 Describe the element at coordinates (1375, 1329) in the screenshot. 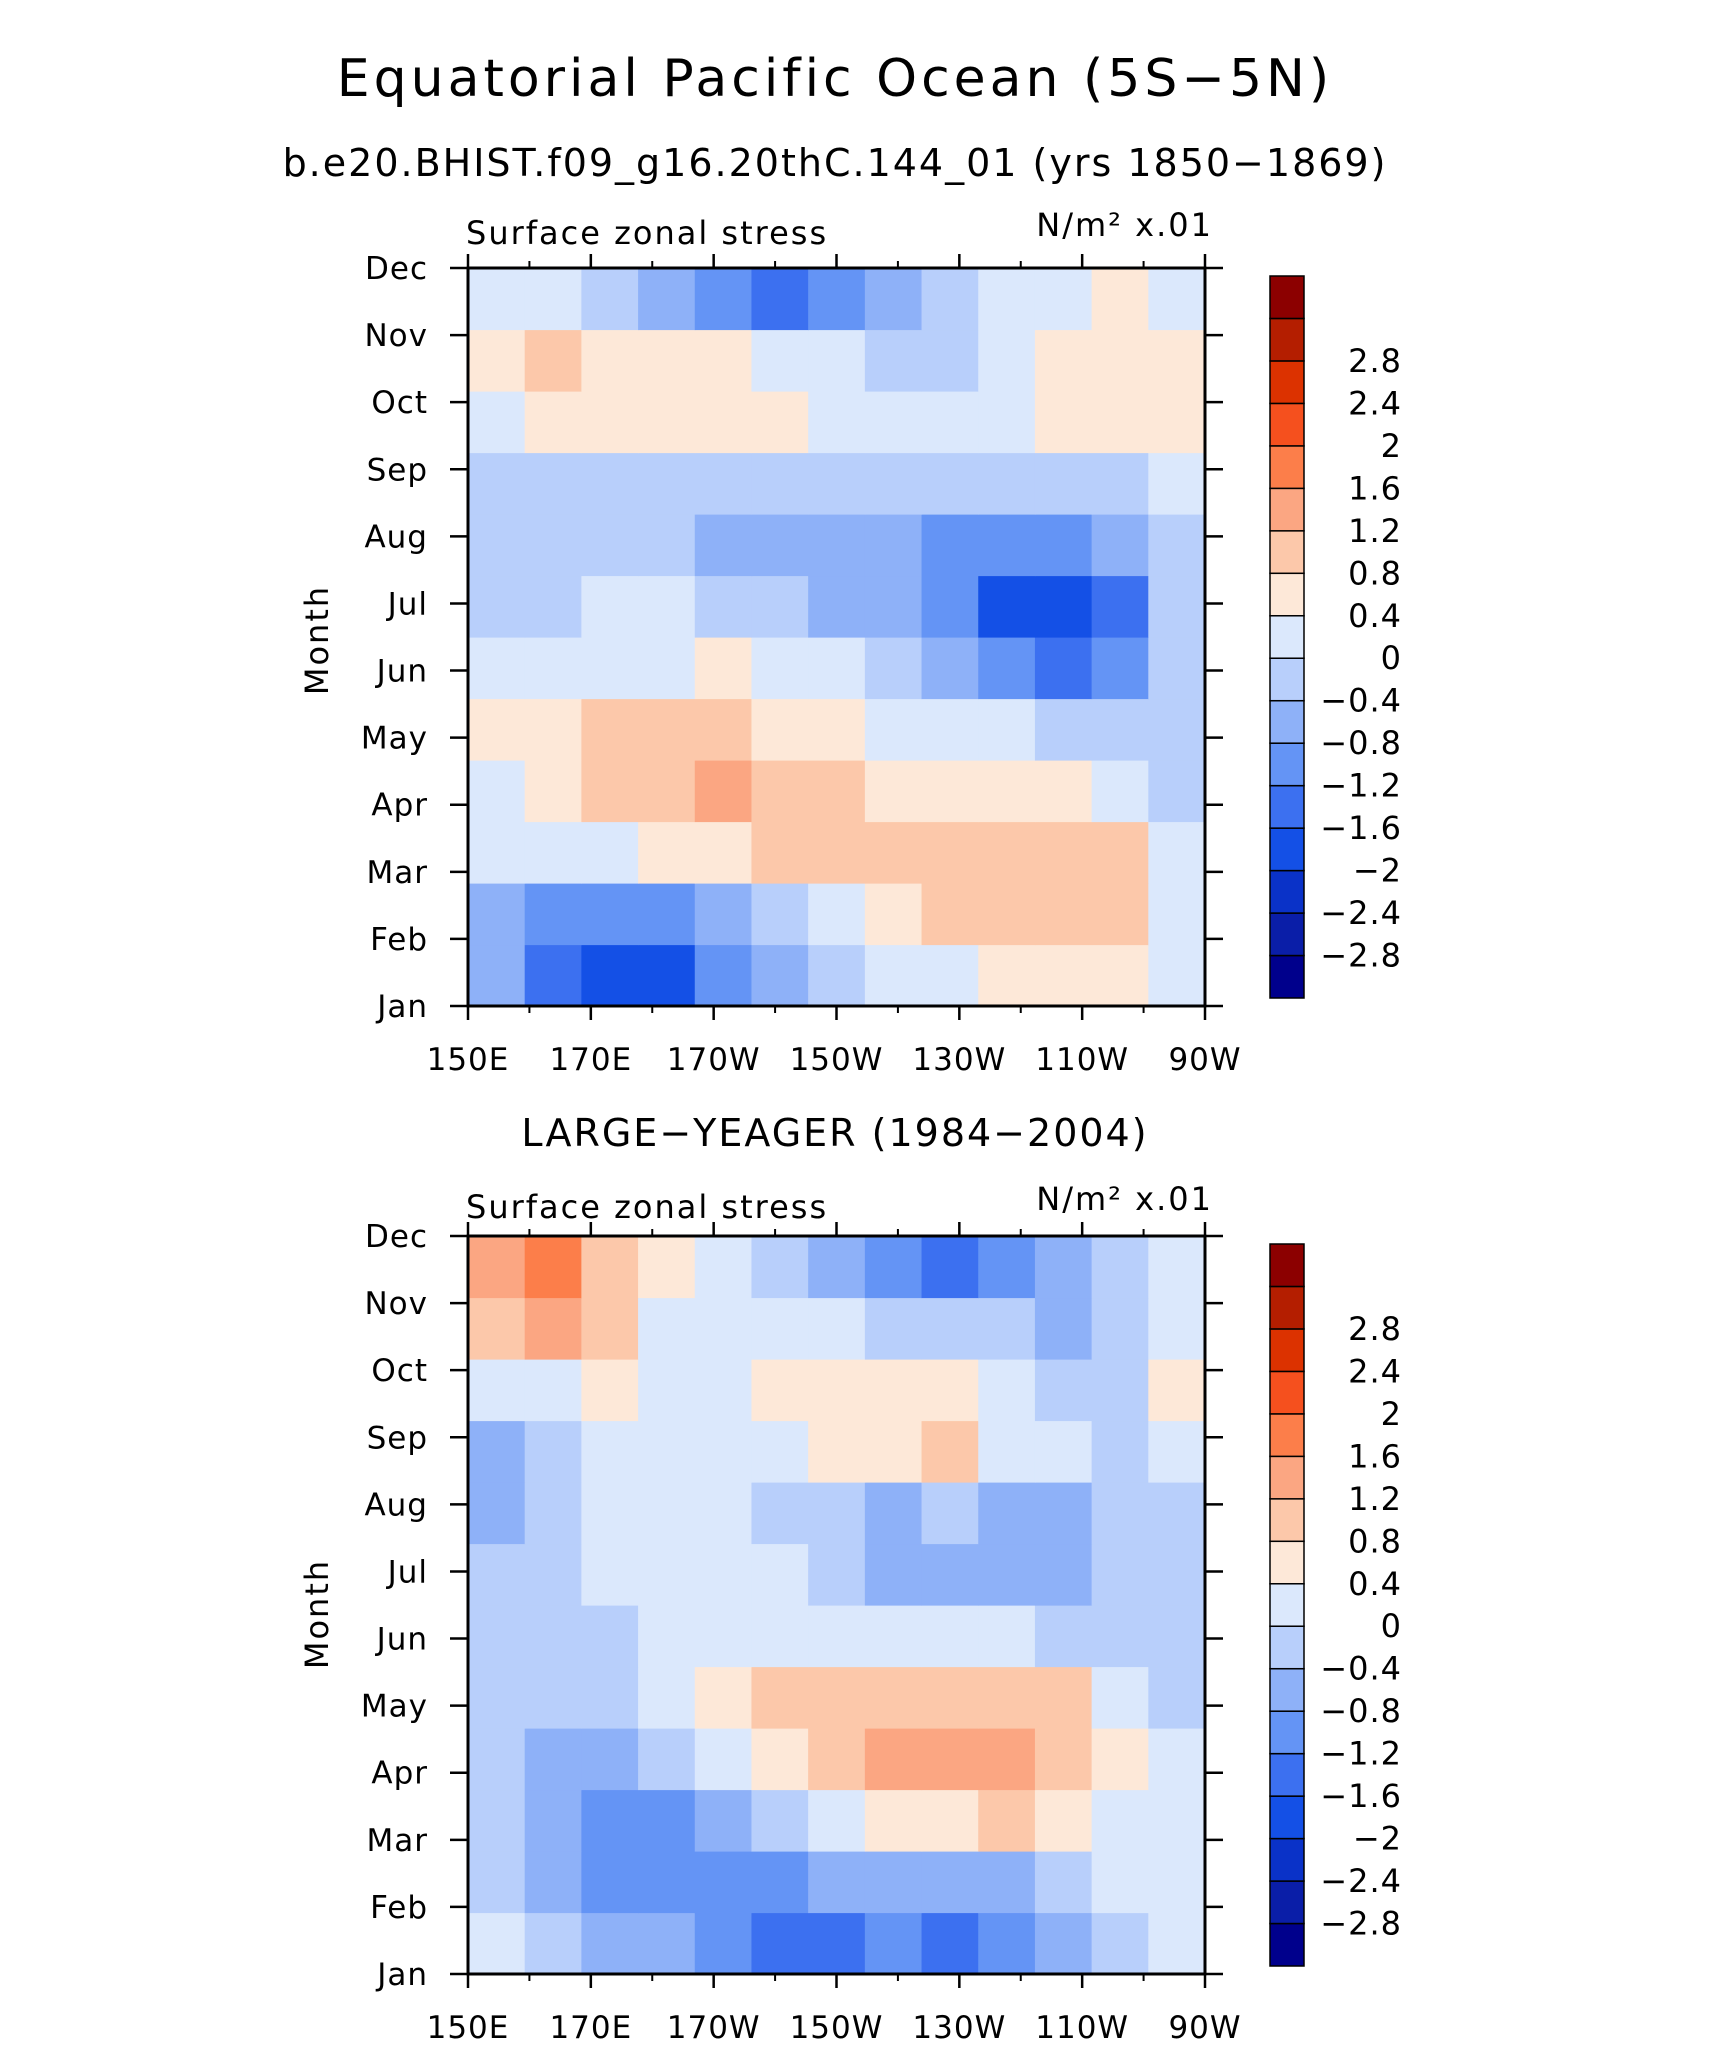

I see `colorbar-label: 2.8` at that location.